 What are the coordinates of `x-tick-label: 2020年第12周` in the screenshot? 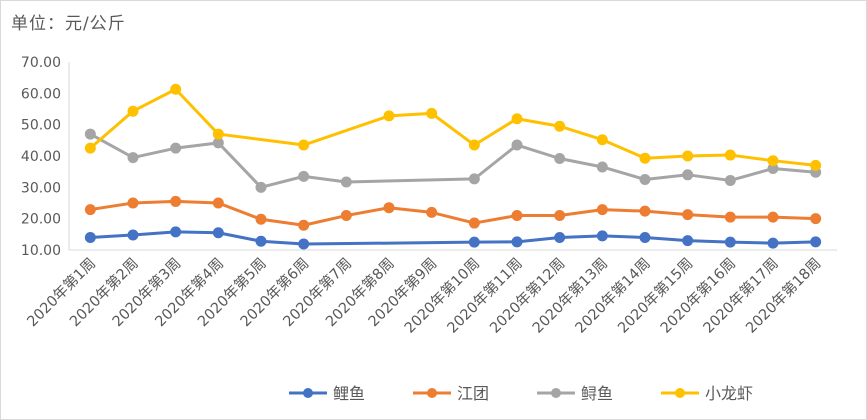 It's located at (527, 295).